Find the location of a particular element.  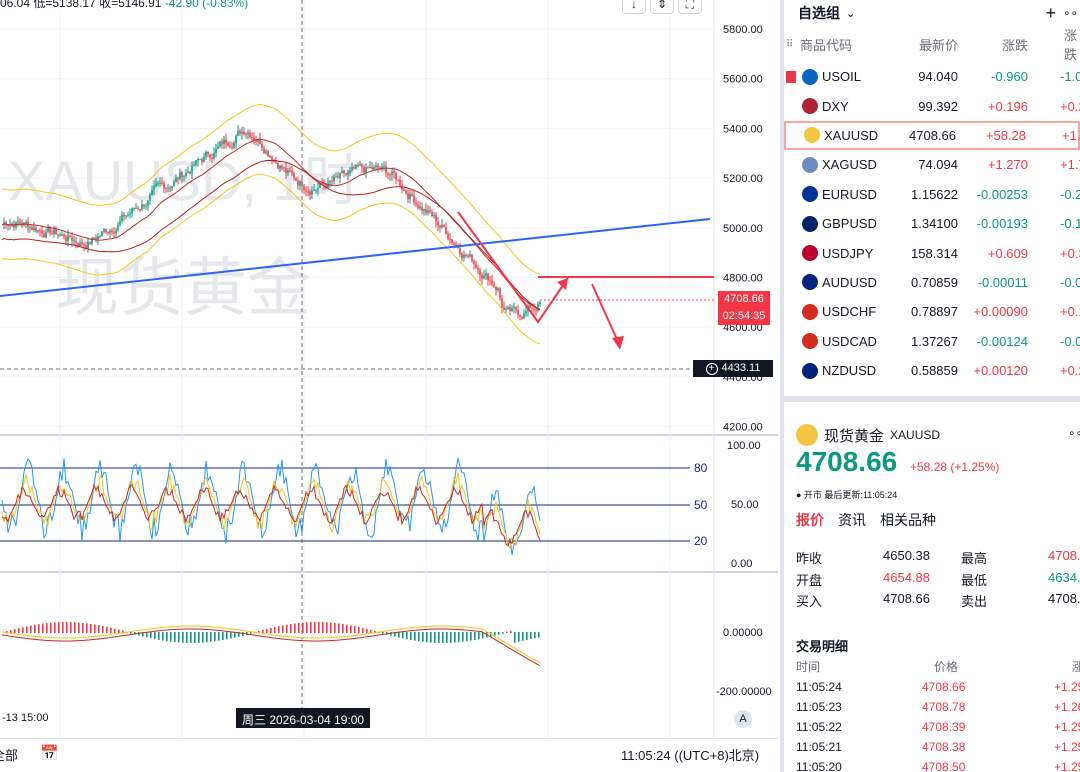

timezone-clock: 11:05:24 ((UTC+8)北京) is located at coordinates (690, 755).